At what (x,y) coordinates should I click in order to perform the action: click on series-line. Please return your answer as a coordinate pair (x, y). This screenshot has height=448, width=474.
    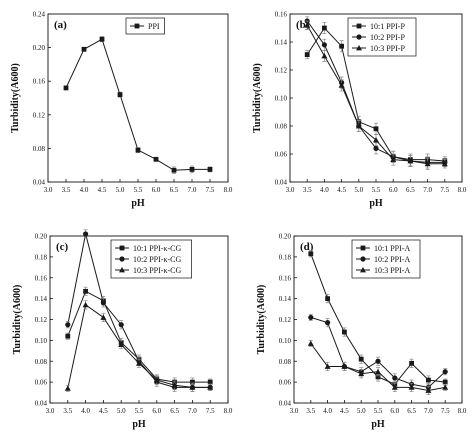
    Looking at the image, I should click on (139, 346).